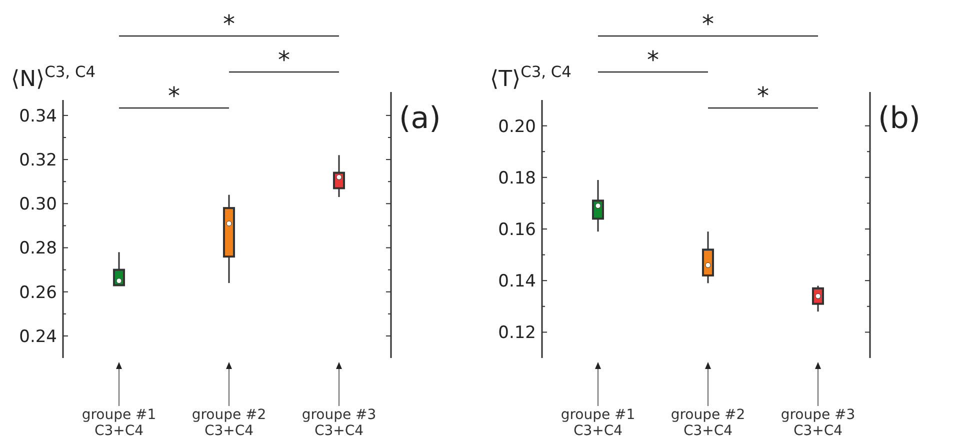 This screenshot has height=442, width=958. What do you see at coordinates (38, 336) in the screenshot?
I see `y-tick-label: 0.24` at bounding box center [38, 336].